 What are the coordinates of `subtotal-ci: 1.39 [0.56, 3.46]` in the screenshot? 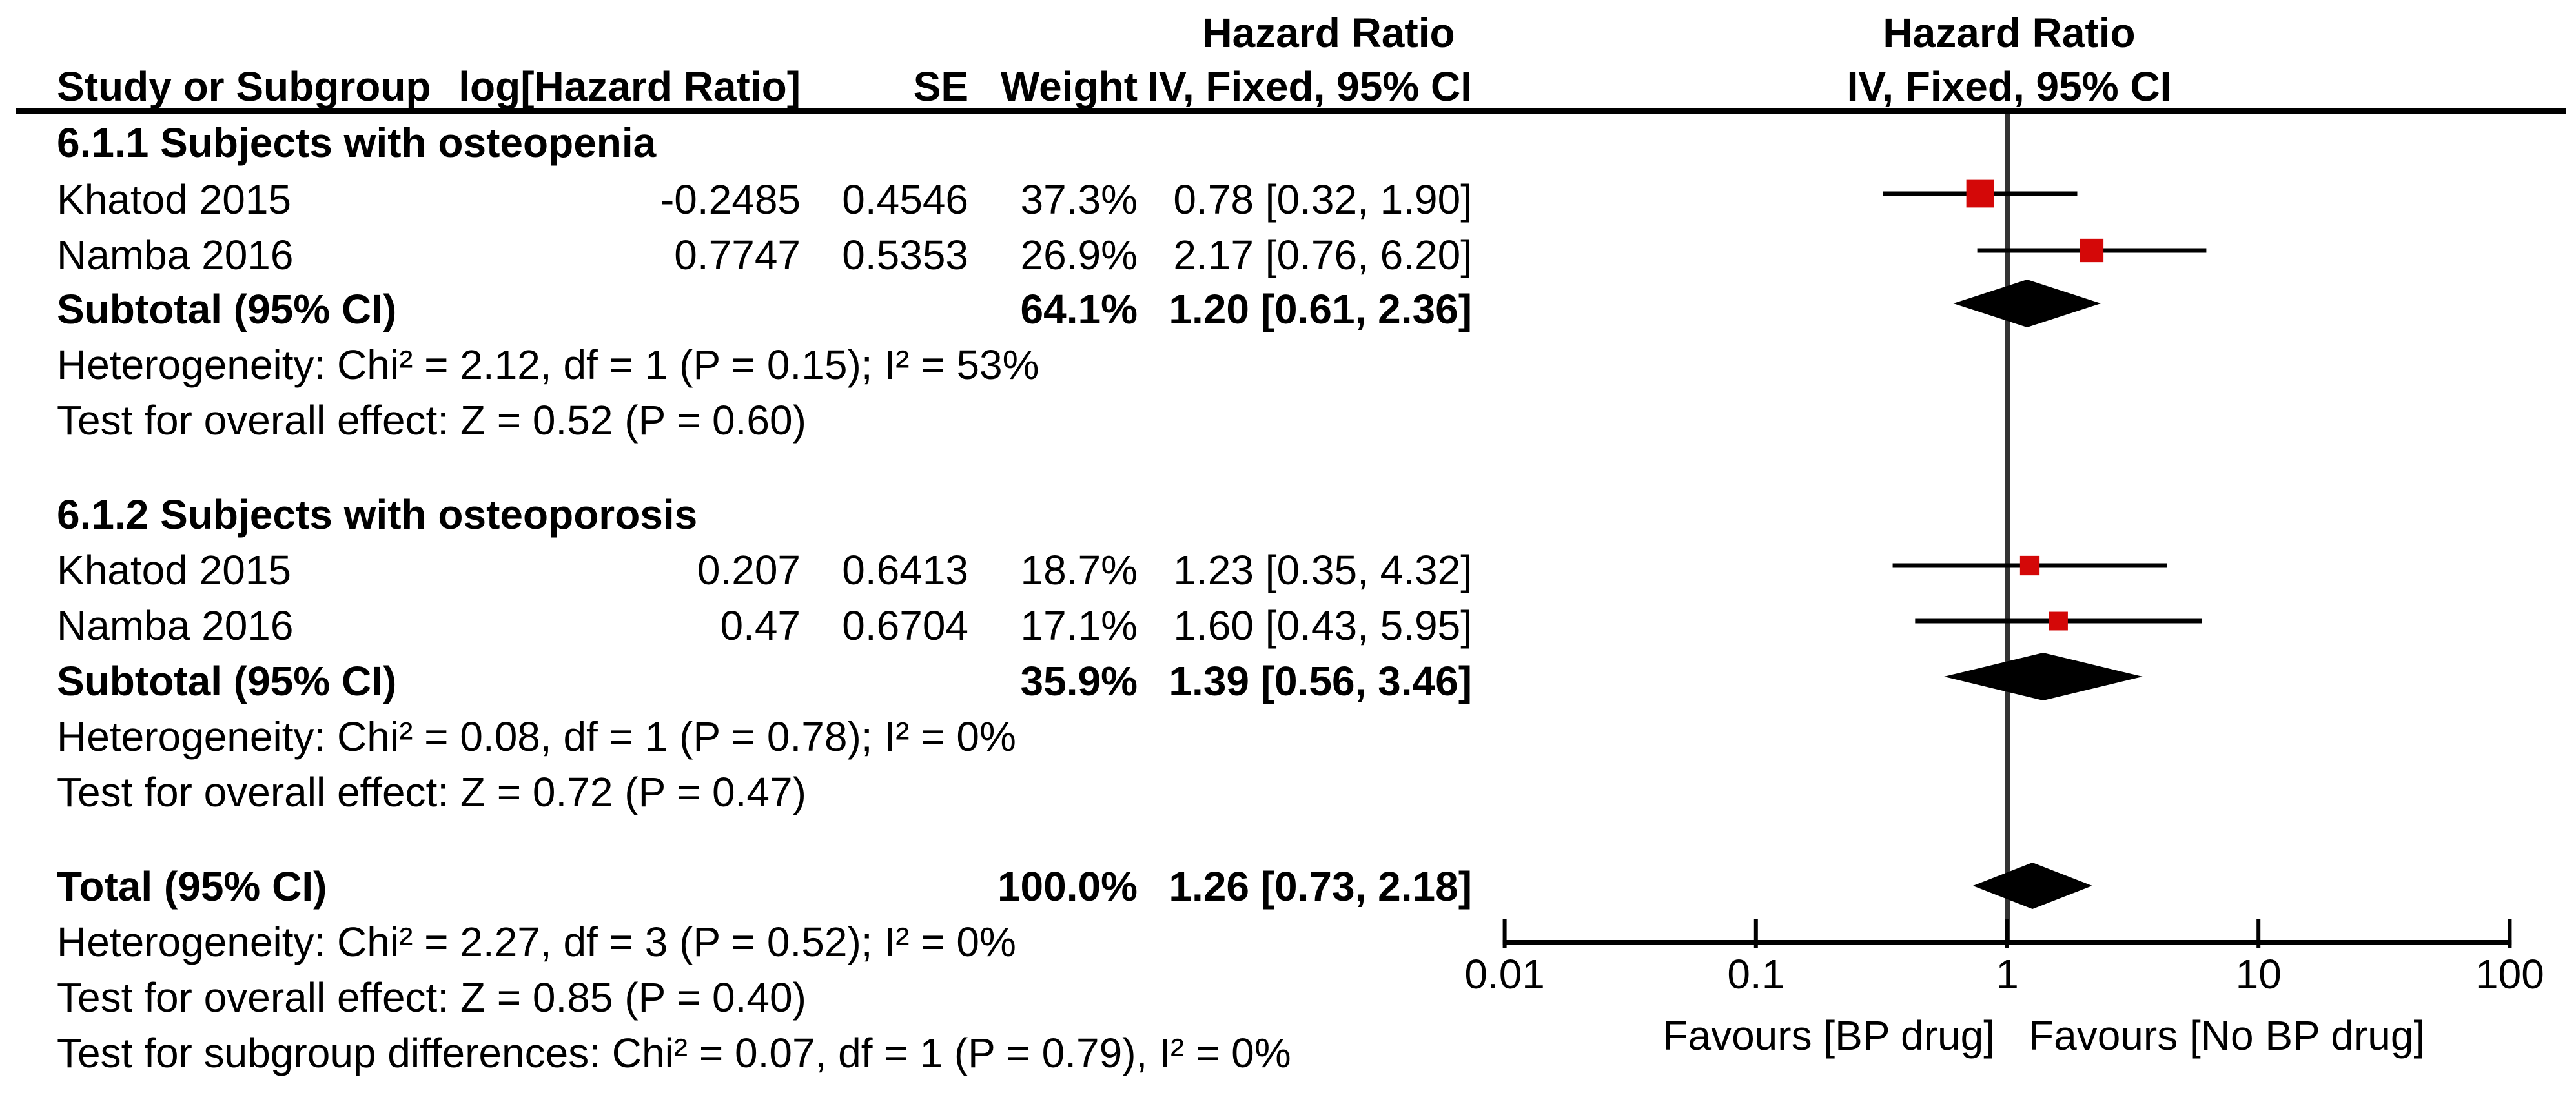 It's located at (1321, 681).